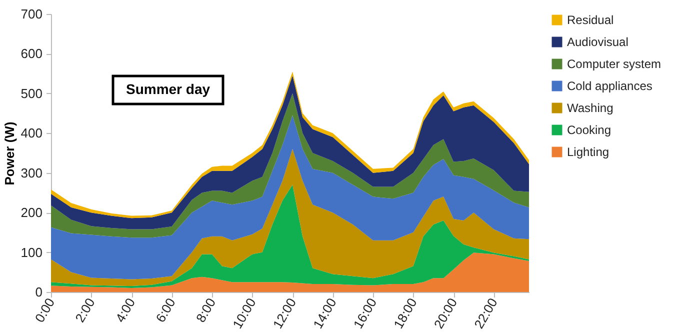 This screenshot has height=334, width=685. I want to click on y-axis-title: Power (W), so click(9, 154).